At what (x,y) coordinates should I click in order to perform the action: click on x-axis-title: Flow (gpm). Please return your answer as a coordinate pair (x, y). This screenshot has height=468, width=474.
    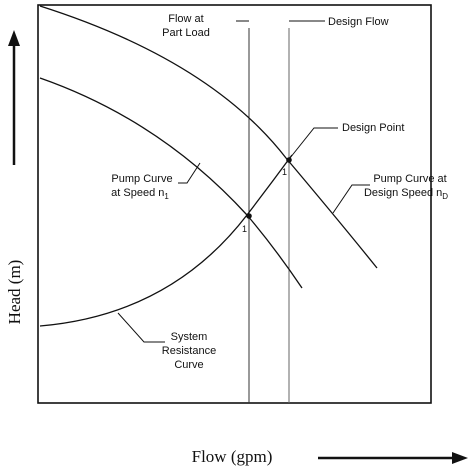
    Looking at the image, I should click on (232, 456).